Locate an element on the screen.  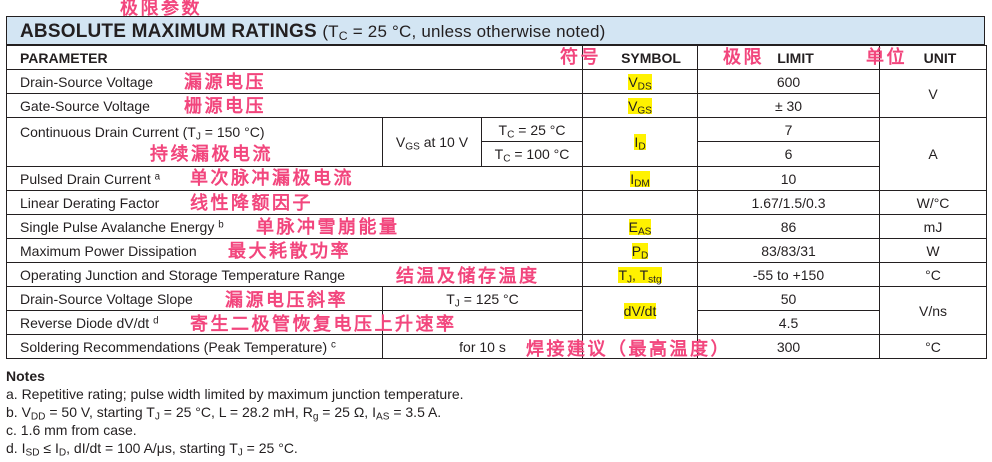
text-segment: , T is located at coordinates (640, 274).